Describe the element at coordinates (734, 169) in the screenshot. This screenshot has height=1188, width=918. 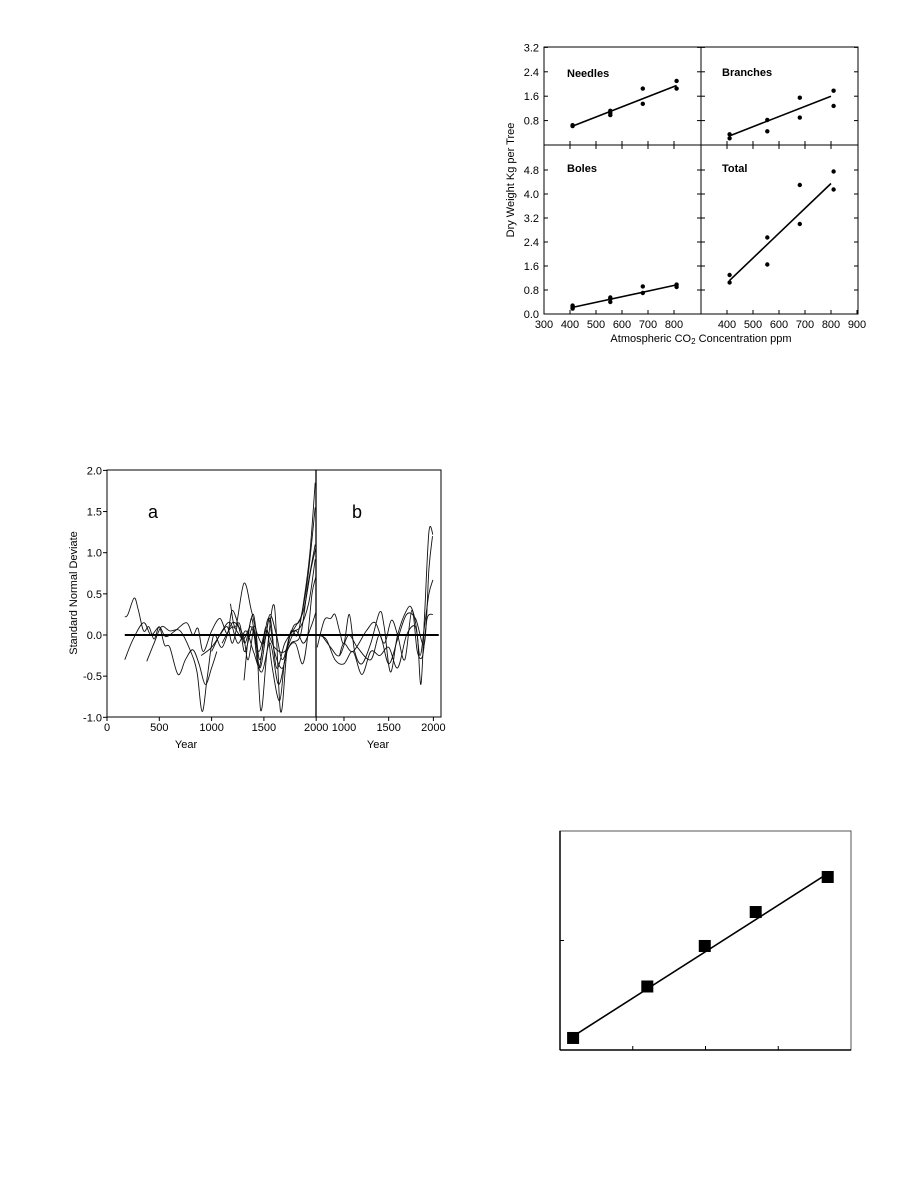
I see `panel-label: Total` at that location.